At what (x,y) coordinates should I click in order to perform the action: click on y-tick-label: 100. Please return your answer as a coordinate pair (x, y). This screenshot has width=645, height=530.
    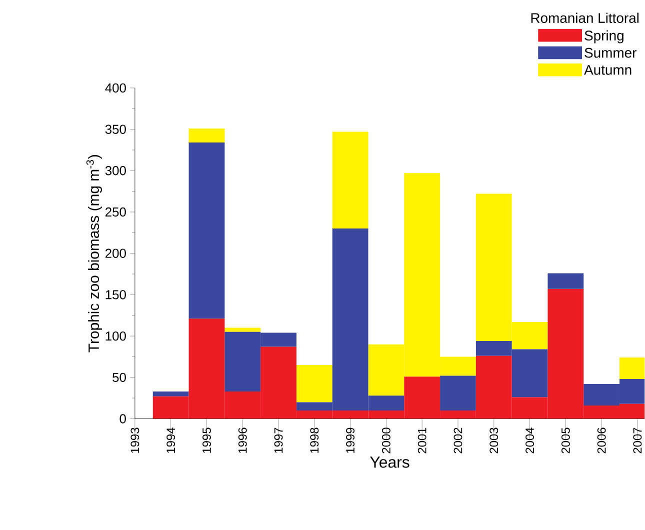
    Looking at the image, I should click on (116, 336).